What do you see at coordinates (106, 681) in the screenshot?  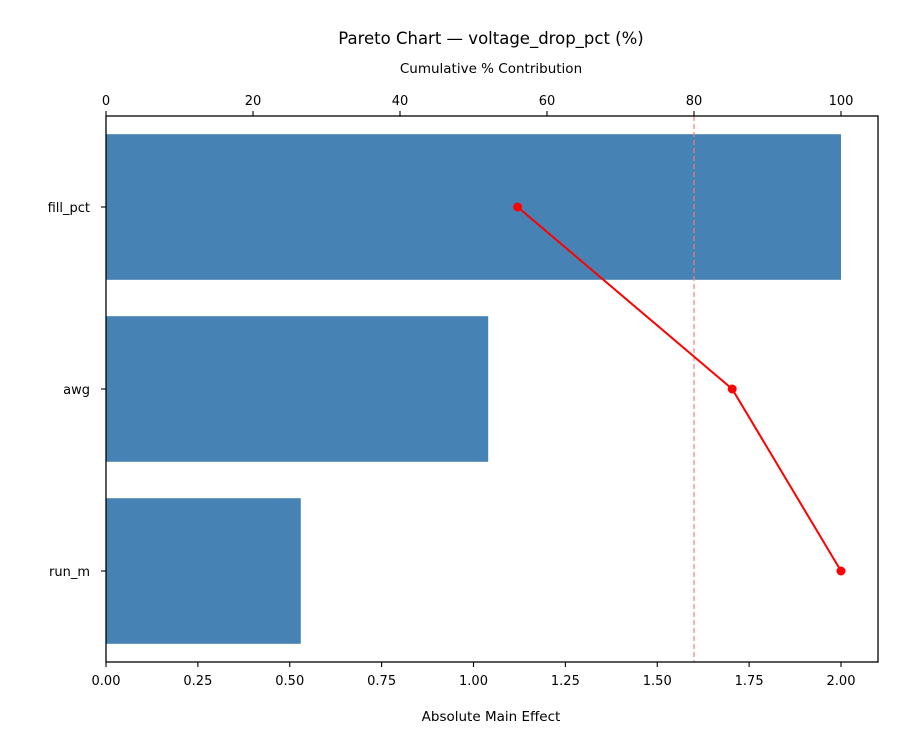 I see `bottom-tick-label: 0.00` at bounding box center [106, 681].